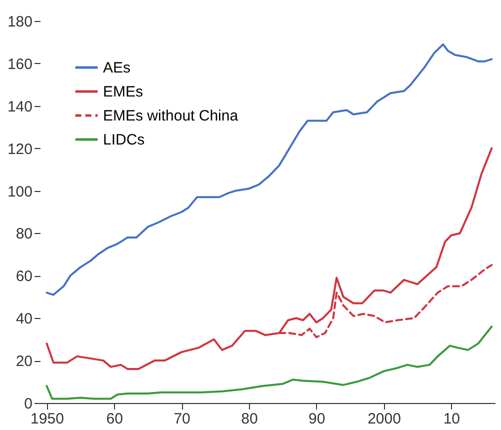  Describe the element at coordinates (24, 277) in the screenshot. I see `y-tick-label: 60` at that location.